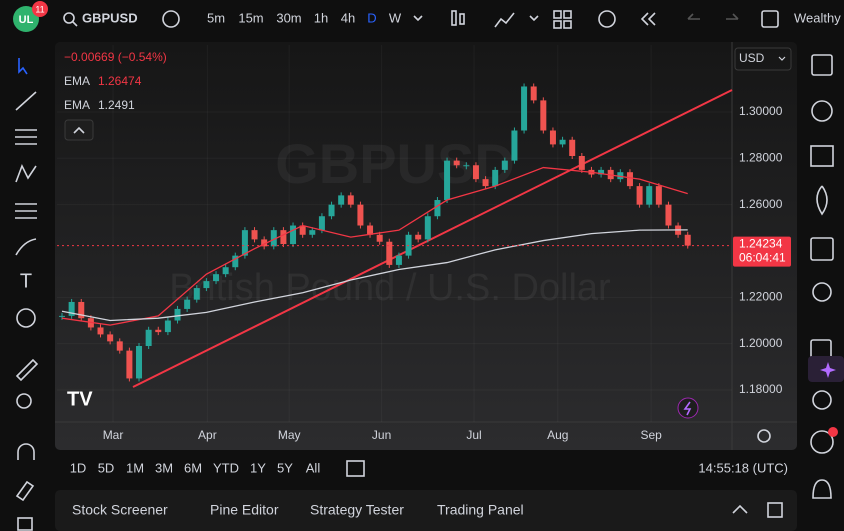  I want to click on interval-menu, so click(418, 18).